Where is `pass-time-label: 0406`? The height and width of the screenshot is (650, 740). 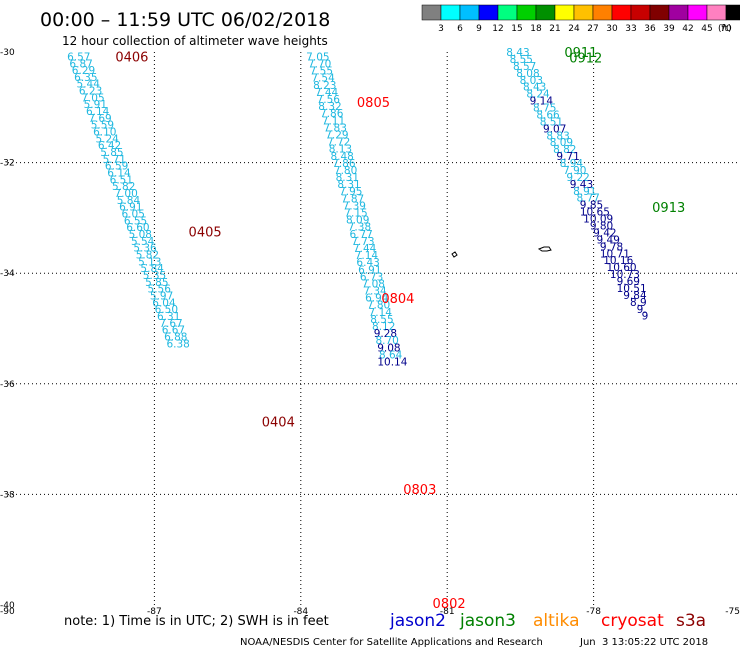
pass-time-label: 0406 is located at coordinates (131, 57).